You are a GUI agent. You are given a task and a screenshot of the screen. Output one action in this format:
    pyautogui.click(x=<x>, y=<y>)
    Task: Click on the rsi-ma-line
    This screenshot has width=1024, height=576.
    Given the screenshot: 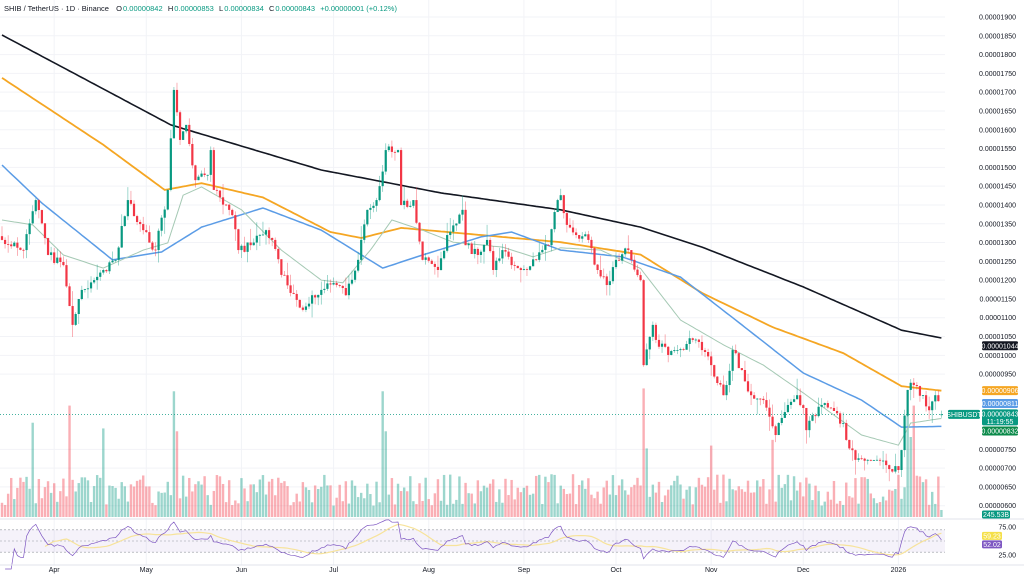 What is the action you would take?
    pyautogui.click(x=493, y=539)
    